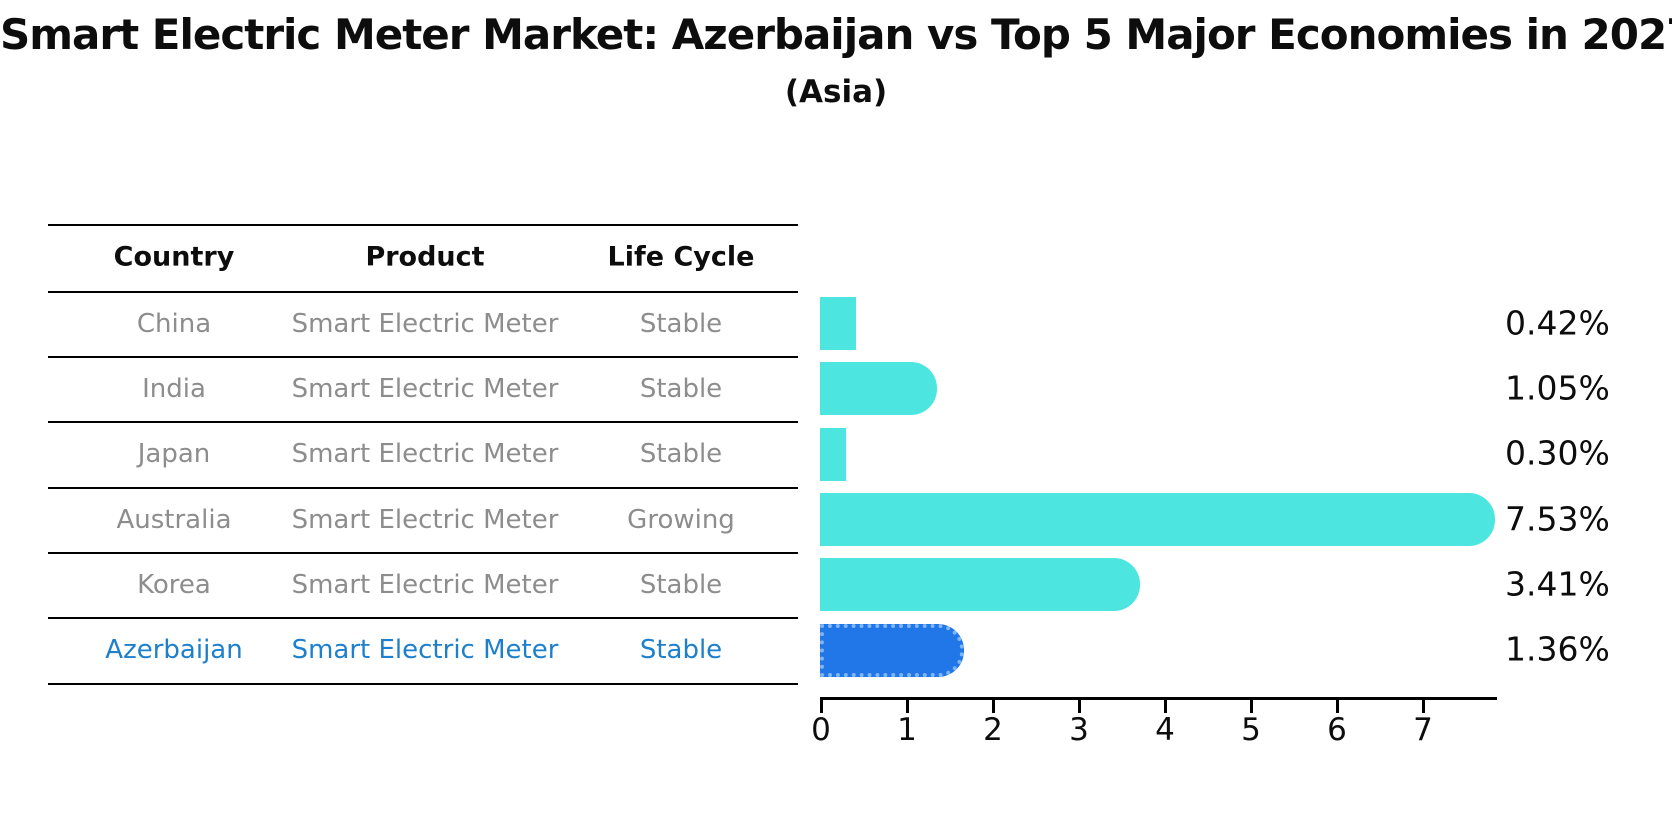 The height and width of the screenshot is (823, 1672). Describe the element at coordinates (821, 730) in the screenshot. I see `x-axis-tick-label: 0` at that location.